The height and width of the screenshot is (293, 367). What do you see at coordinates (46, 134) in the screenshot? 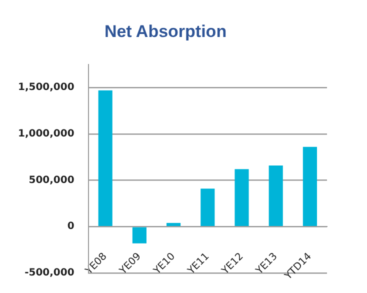
I see `y-tick-label: 1,000,000` at bounding box center [46, 134].